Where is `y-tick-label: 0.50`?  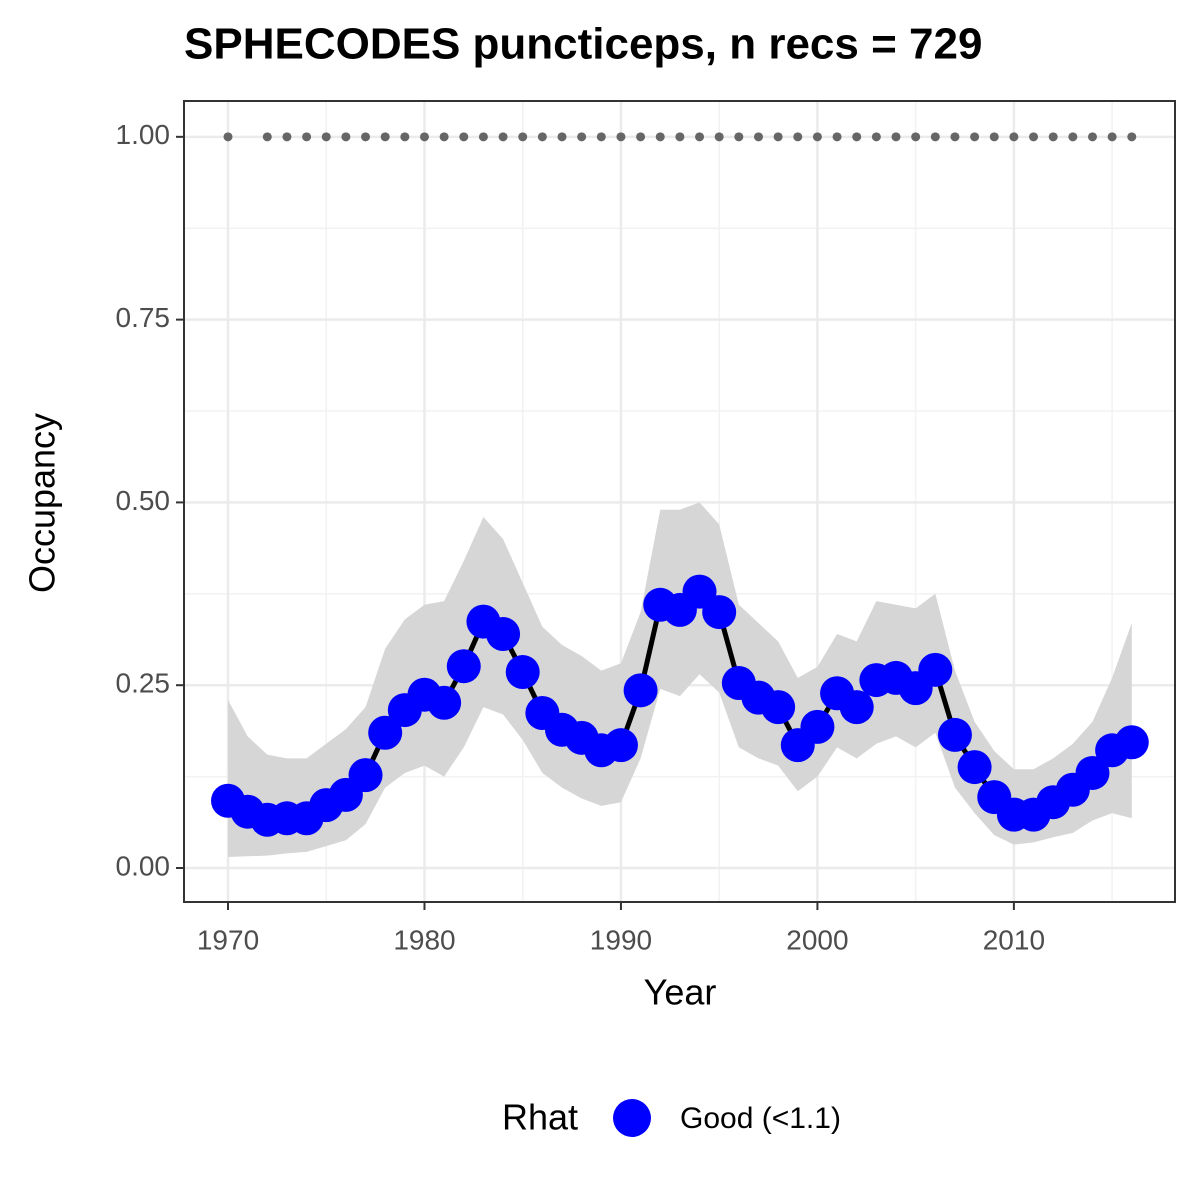 y-tick-label: 0.50 is located at coordinates (143, 500).